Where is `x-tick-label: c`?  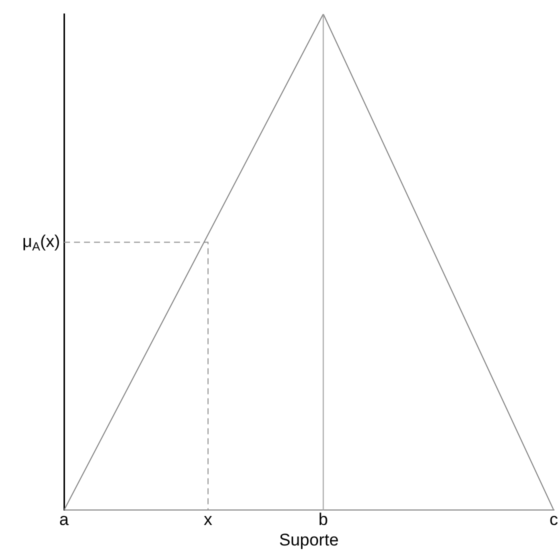
x-tick-label: c is located at coordinates (554, 520).